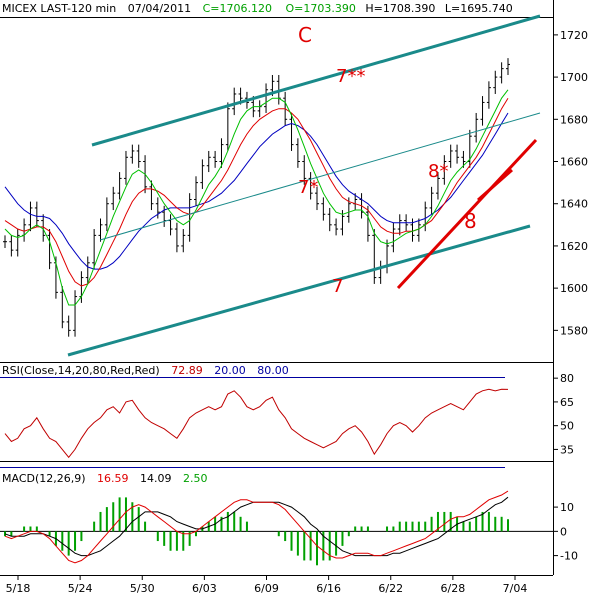 The height and width of the screenshot is (596, 600). Describe the element at coordinates (515, 588) in the screenshot. I see `x-tick-label: 7/04` at that location.